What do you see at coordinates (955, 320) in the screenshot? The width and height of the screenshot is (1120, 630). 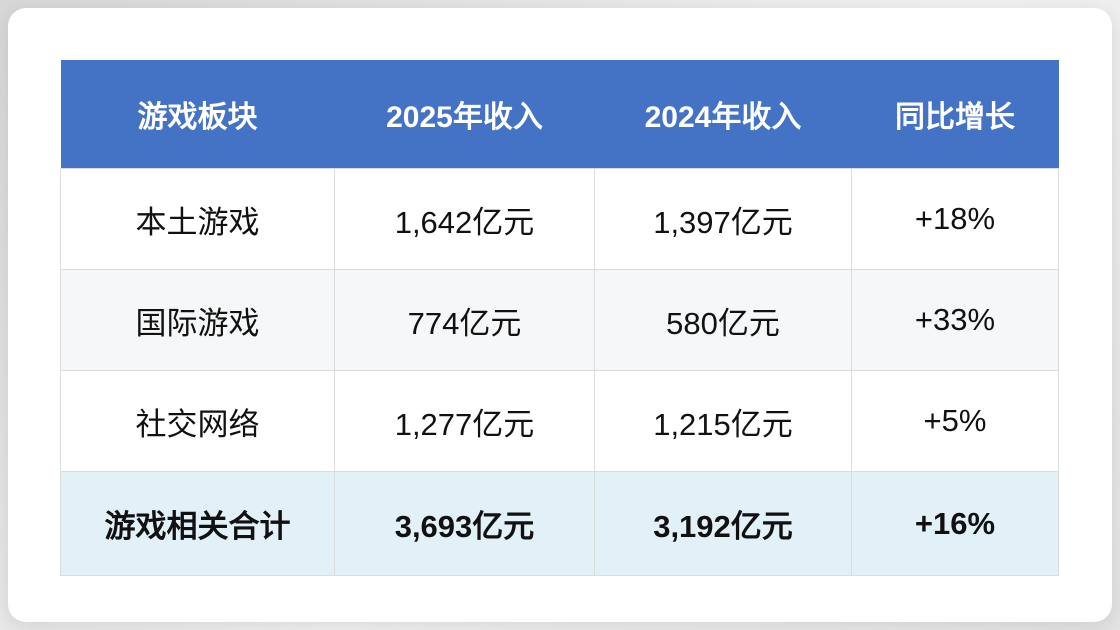 I see `yoy-growth-cell: +33%` at bounding box center [955, 320].